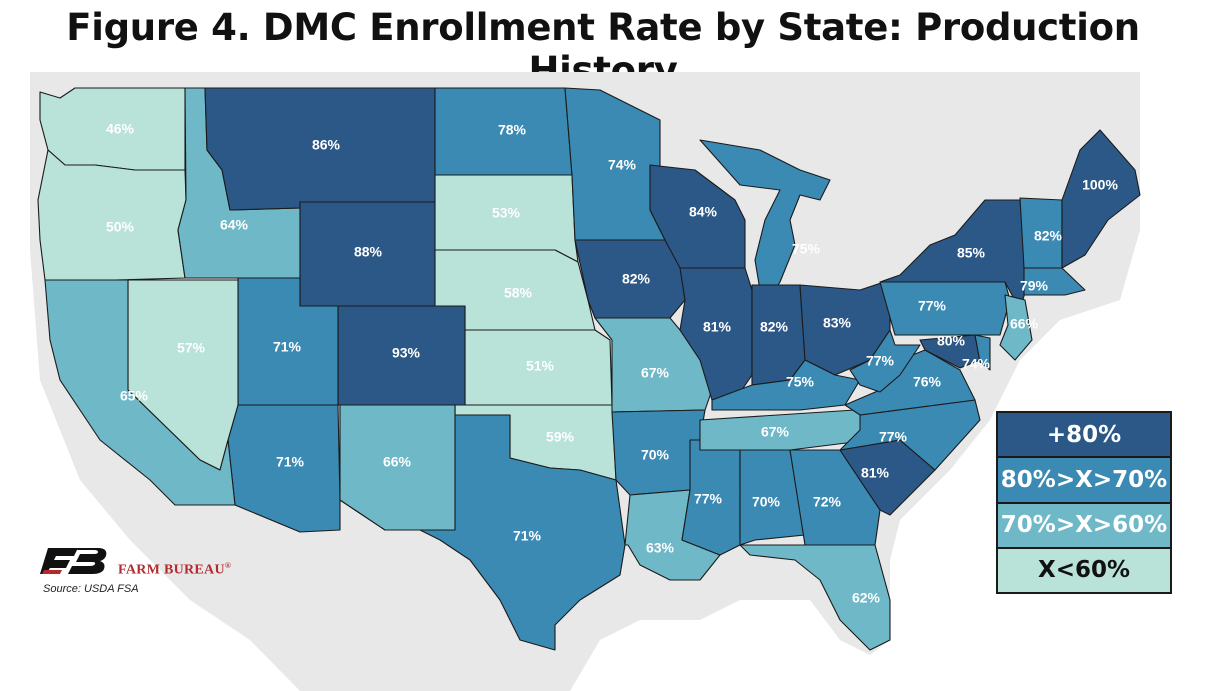 The width and height of the screenshot is (1206, 691). What do you see at coordinates (134, 396) in the screenshot?
I see `state-value-california: 65%` at bounding box center [134, 396].